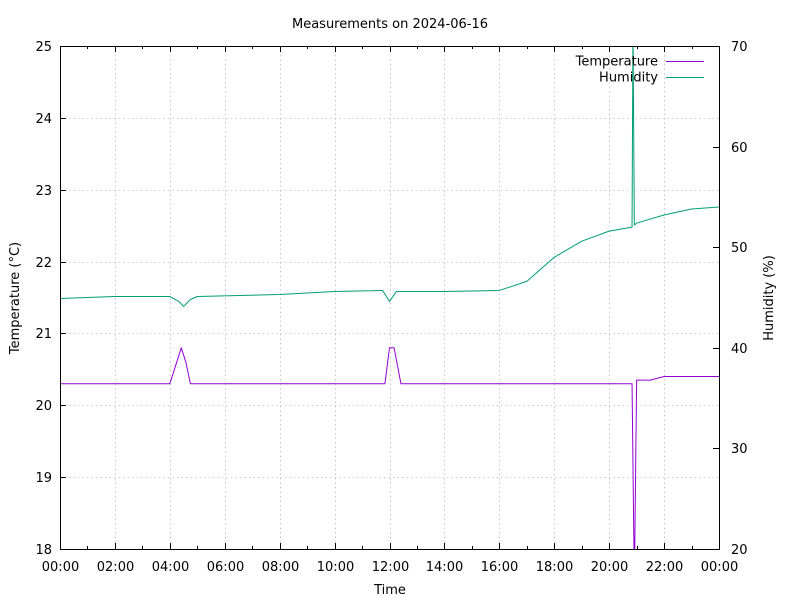  Describe the element at coordinates (43, 119) in the screenshot. I see `y-left-tick-label: 24` at that location.